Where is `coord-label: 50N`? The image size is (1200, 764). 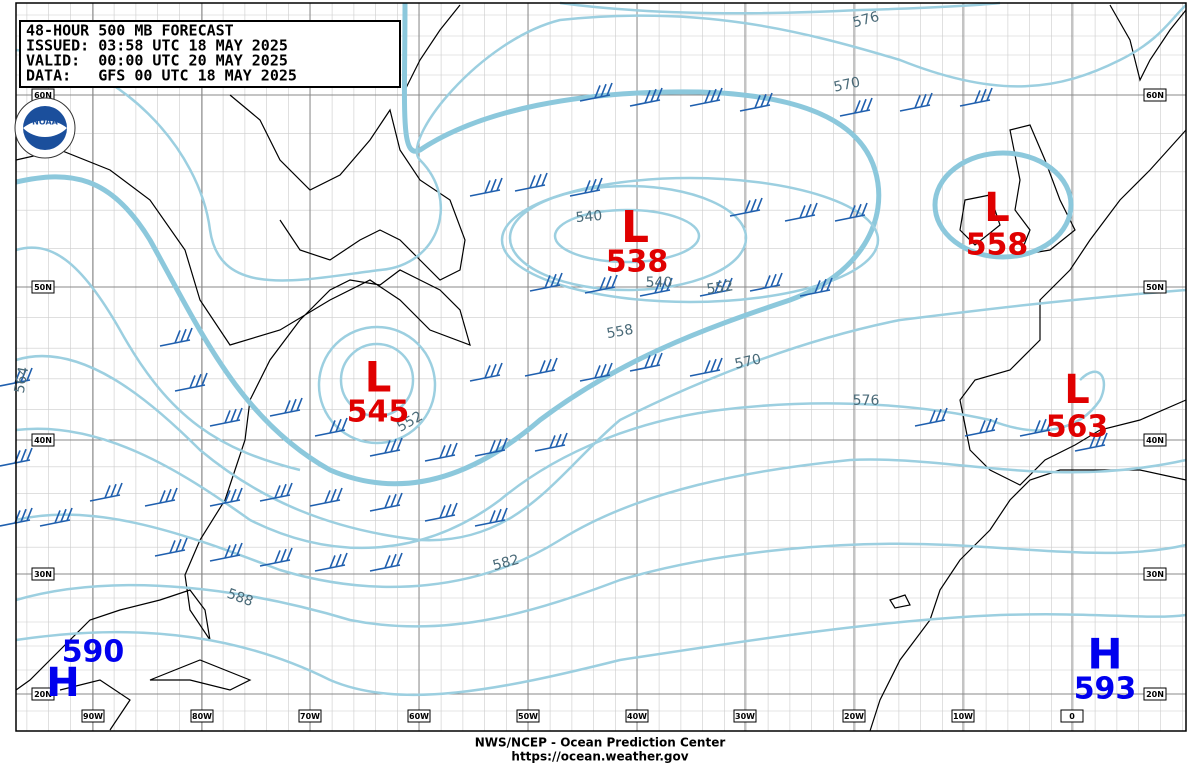
coord-label: 50N is located at coordinates (1155, 287).